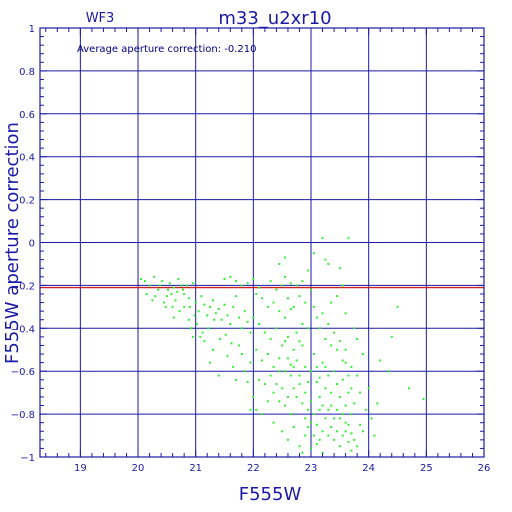  I want to click on x-axis-label: F555W, so click(270, 494).